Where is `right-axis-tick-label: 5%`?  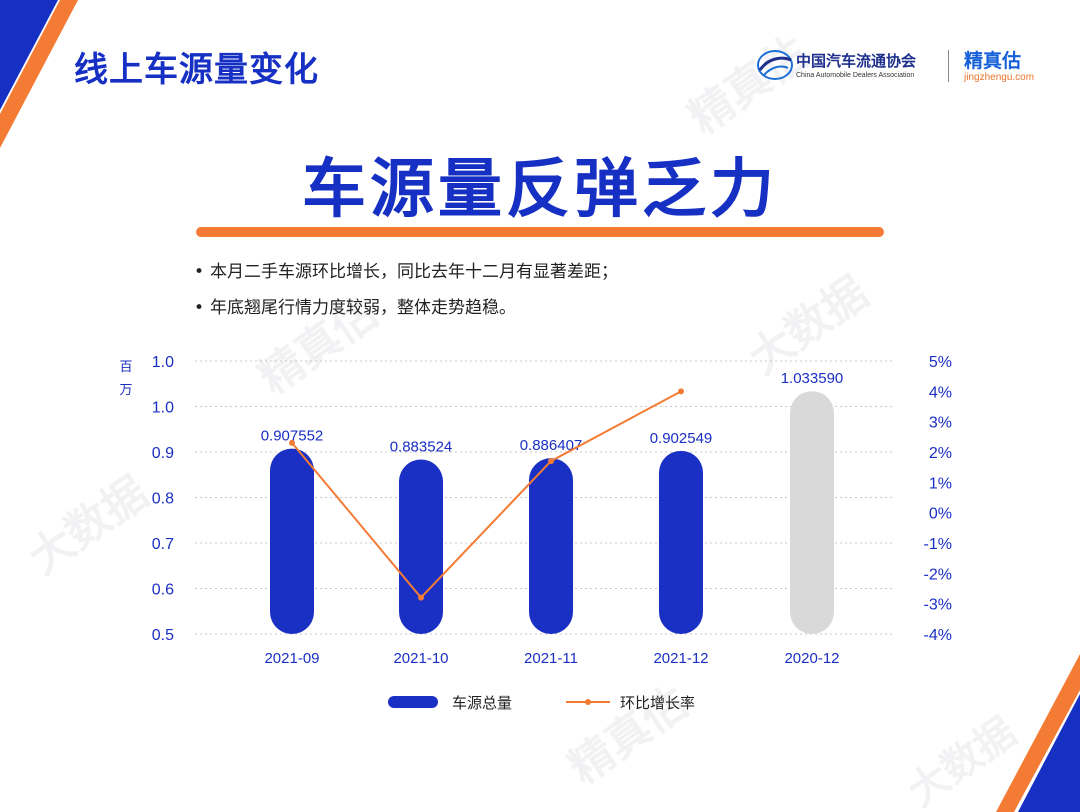 right-axis-tick-label: 5% is located at coordinates (940, 362).